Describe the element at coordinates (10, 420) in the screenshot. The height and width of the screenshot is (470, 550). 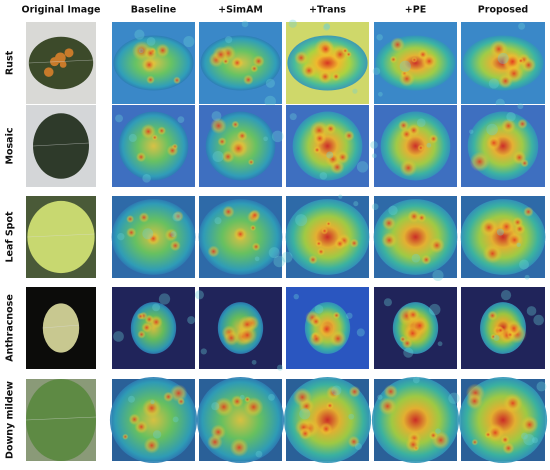
I see `row-label: Downy mildew` at that location.